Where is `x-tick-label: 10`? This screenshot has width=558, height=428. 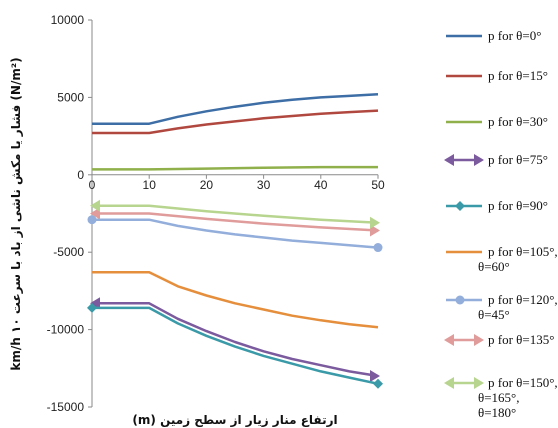
x-tick-label: 10 is located at coordinates (150, 185).